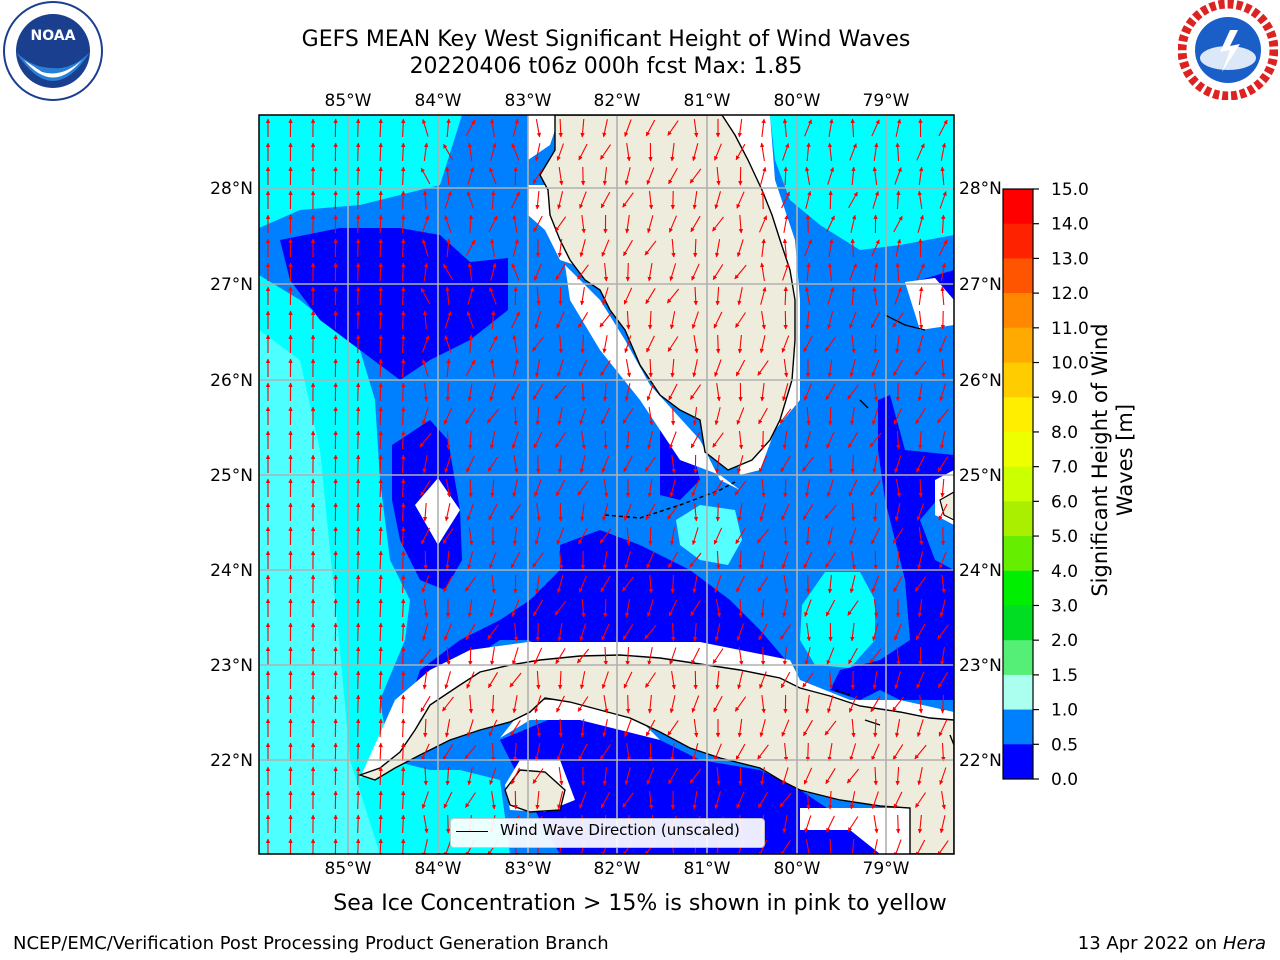 Image resolution: width=1280 pixels, height=960 pixels. I want to click on footer-date: 13 Apr 2022 on Hera, so click(1172, 943).